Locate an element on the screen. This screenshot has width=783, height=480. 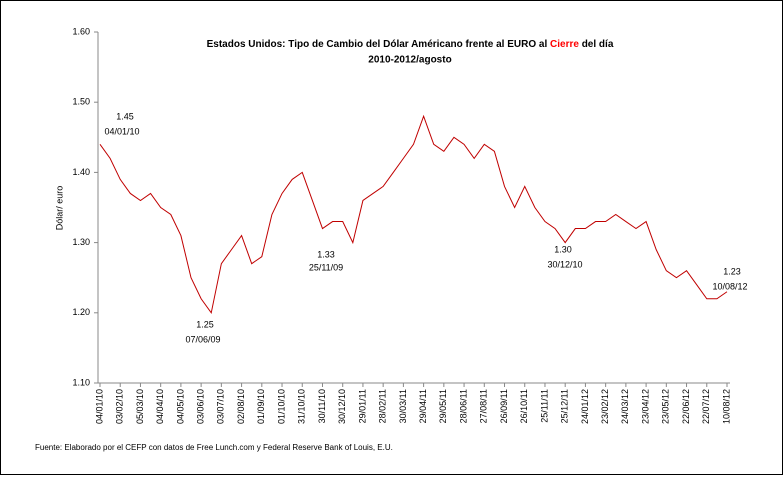
annotation-date: 10/08/12 is located at coordinates (729, 286).